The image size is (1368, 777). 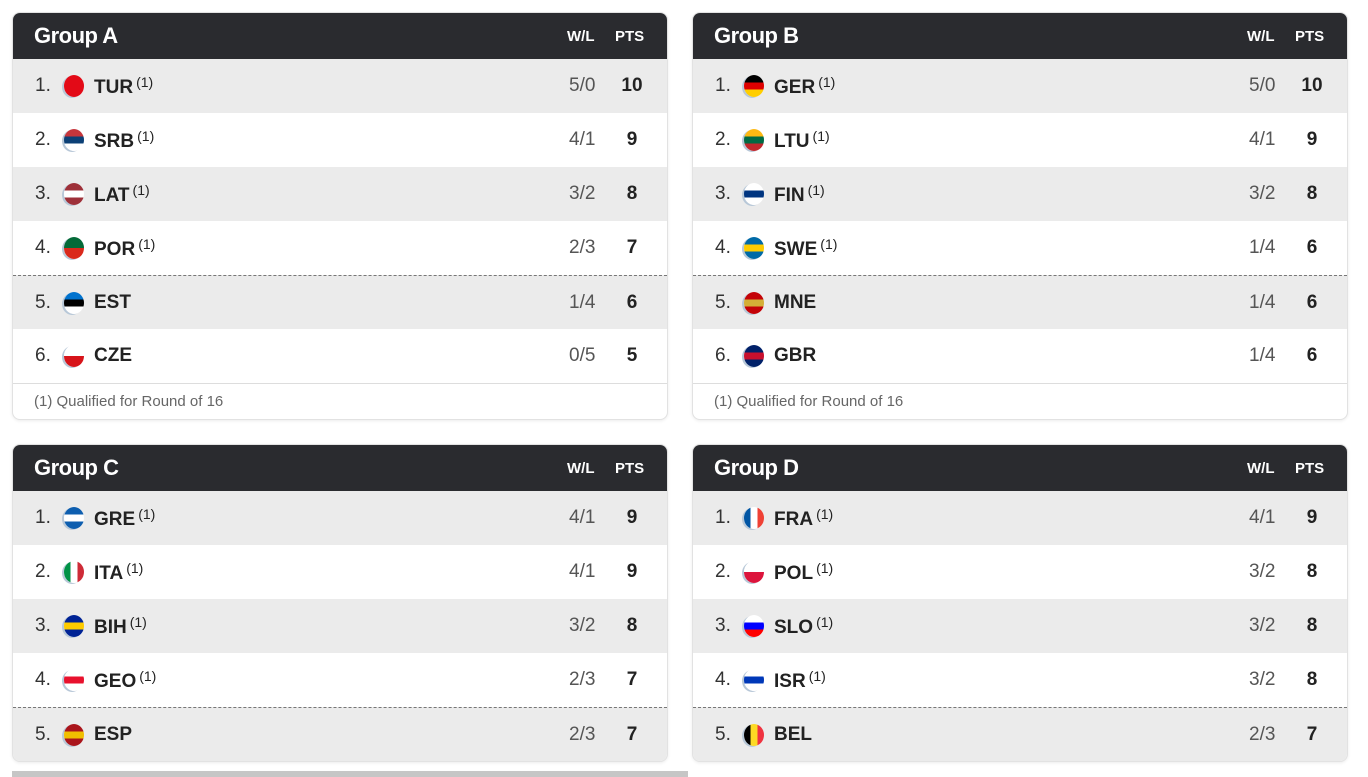 I want to click on team-code: EST, so click(x=112, y=303).